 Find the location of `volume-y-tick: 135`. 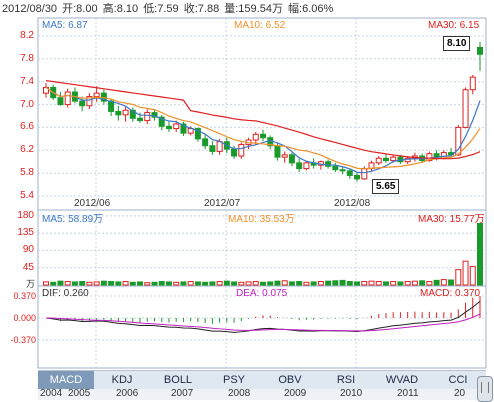

volume-y-tick: 135 is located at coordinates (25, 233).